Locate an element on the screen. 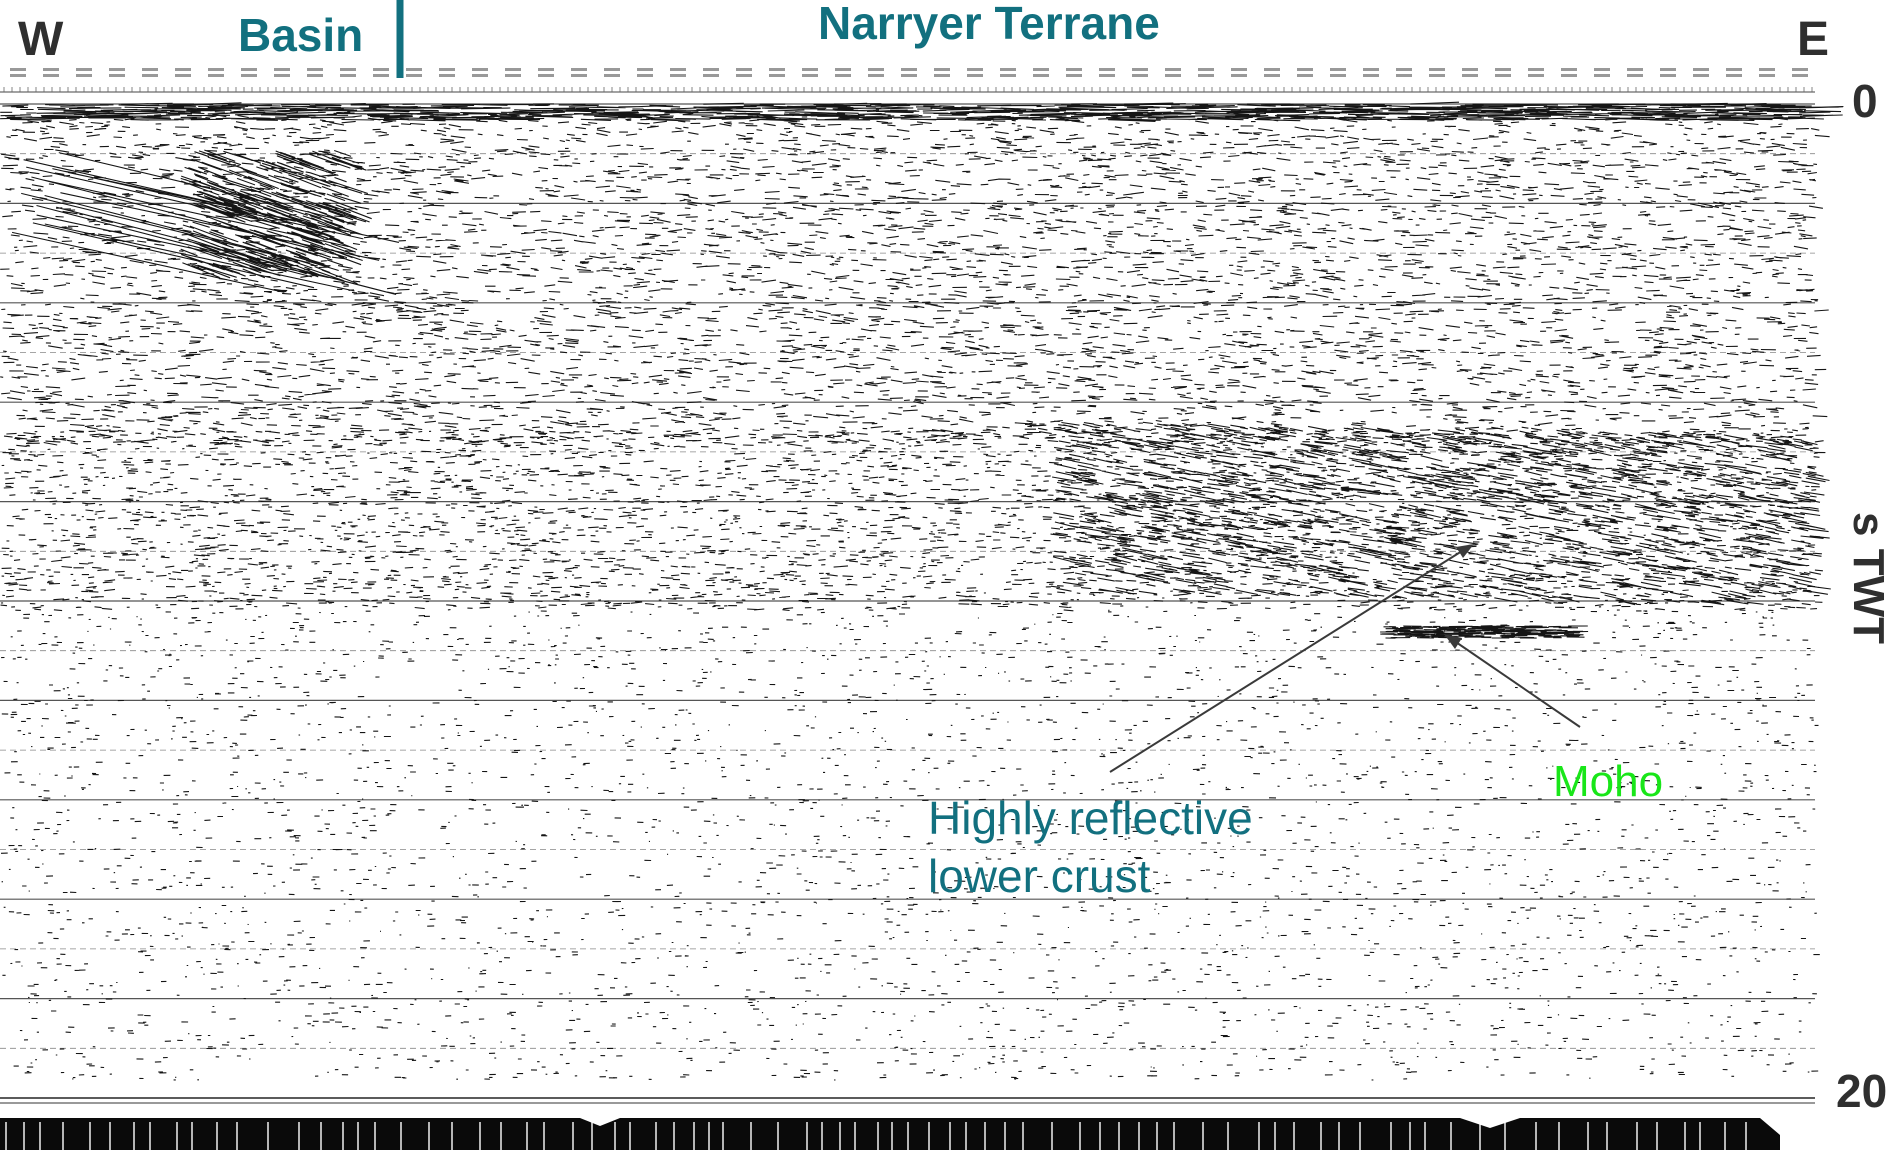 The width and height of the screenshot is (1897, 1150). axis-top-value: 0 is located at coordinates (1865, 101).